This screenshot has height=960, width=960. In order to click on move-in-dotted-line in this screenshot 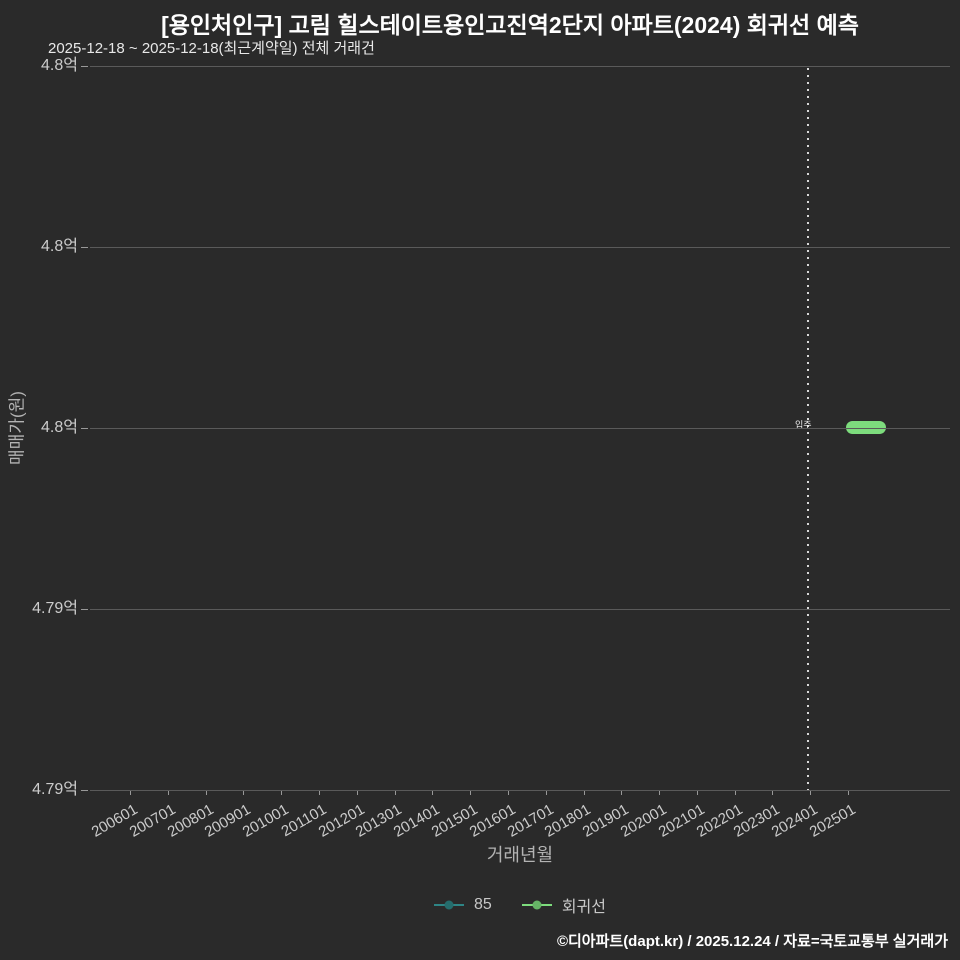, I will do `click(808, 429)`.